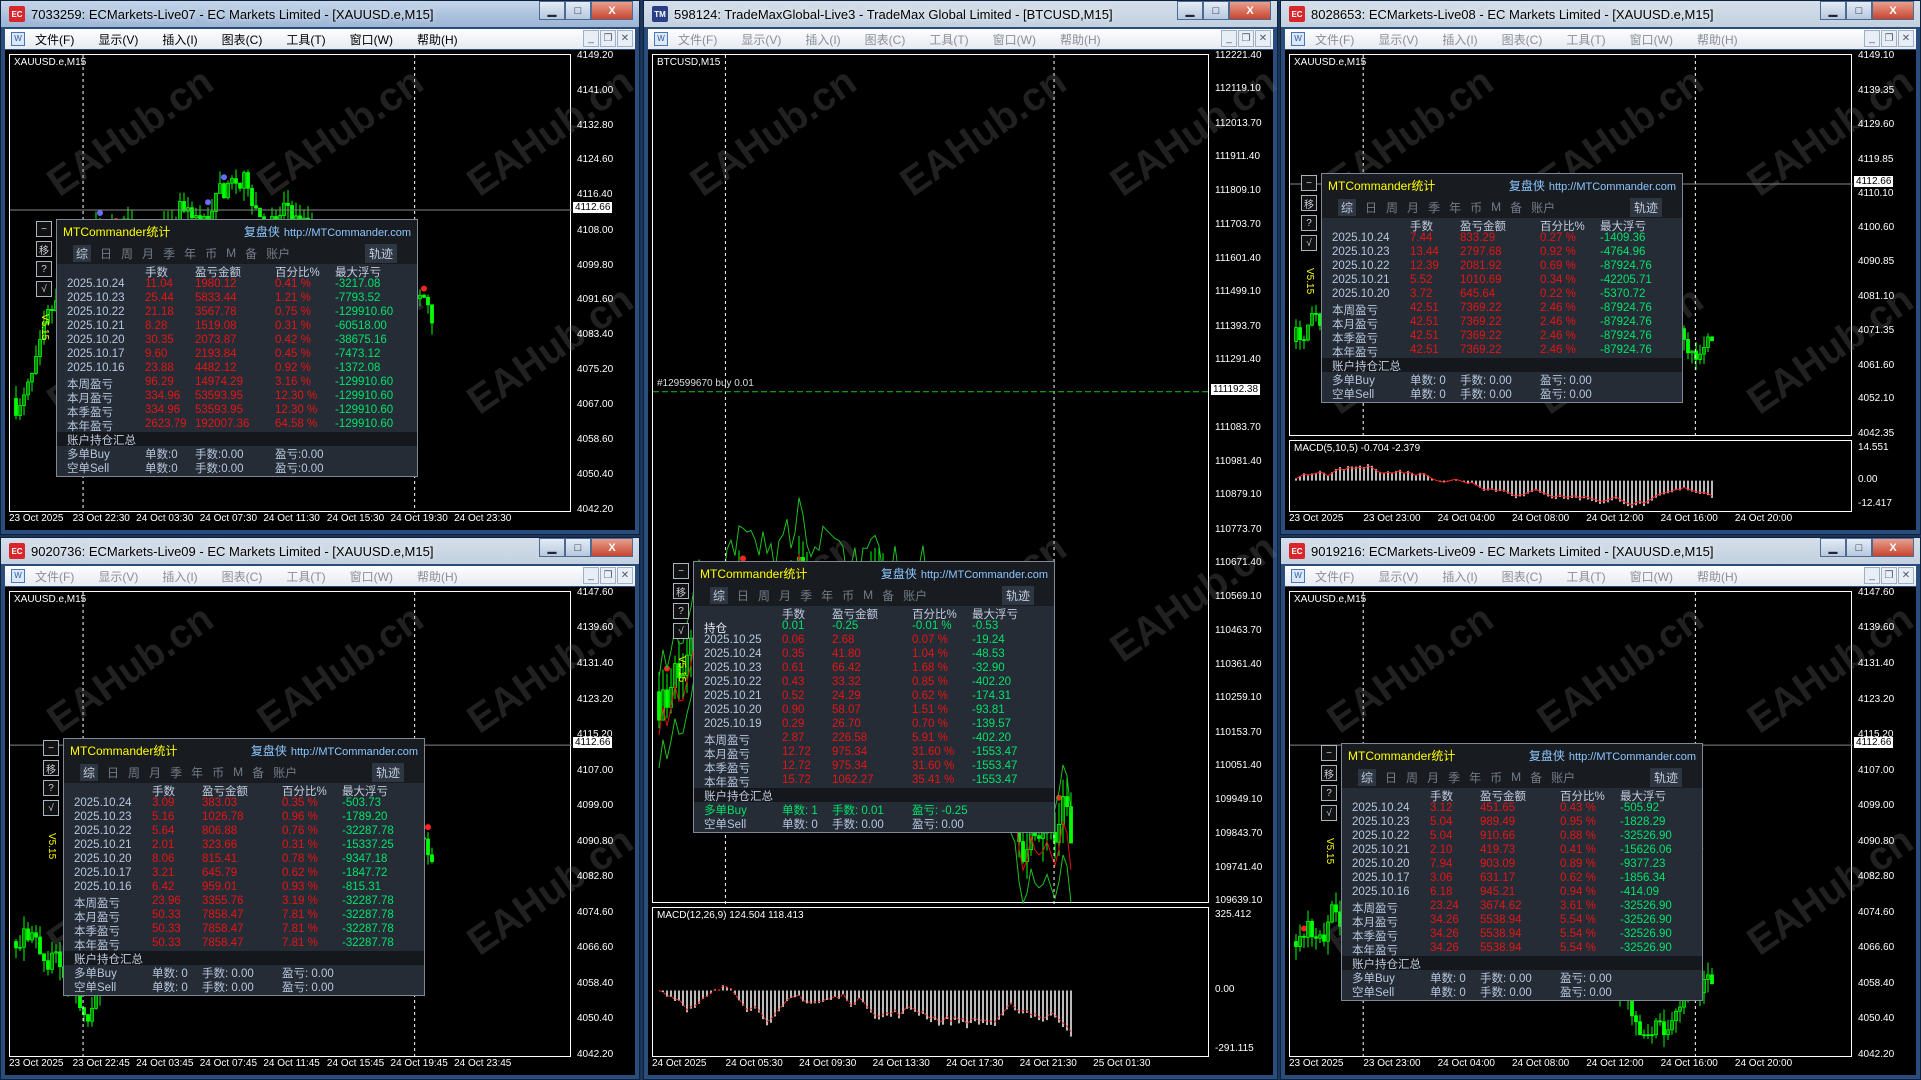  I want to click on macd-subwindow: MACD(5,10,5) -0.704 -2.379, so click(1570, 476).